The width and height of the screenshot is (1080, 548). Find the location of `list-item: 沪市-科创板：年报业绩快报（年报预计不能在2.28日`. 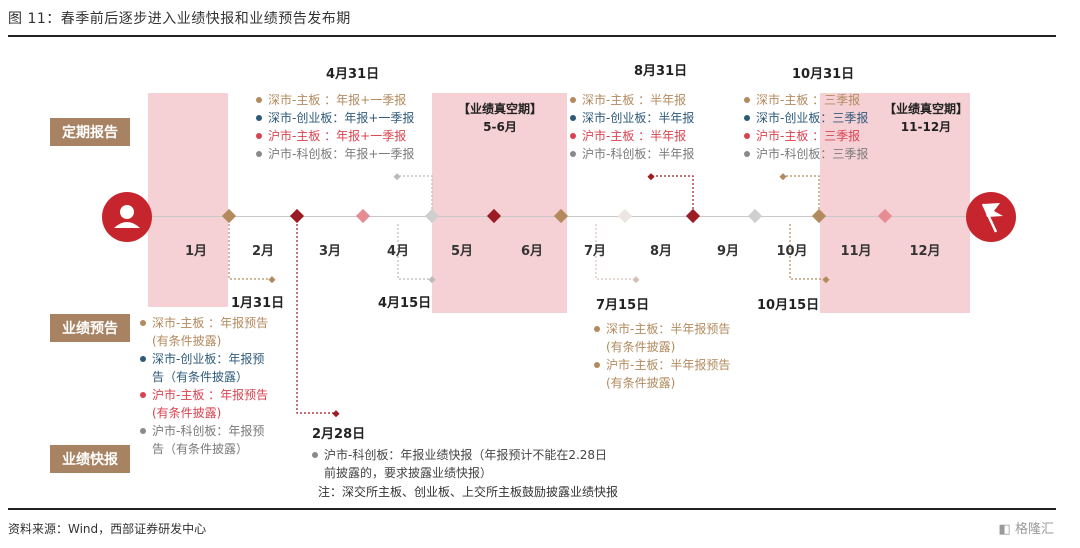

list-item: 沪市-科创板：年报业绩快报（年报预计不能在2.28日 is located at coordinates (459, 455).